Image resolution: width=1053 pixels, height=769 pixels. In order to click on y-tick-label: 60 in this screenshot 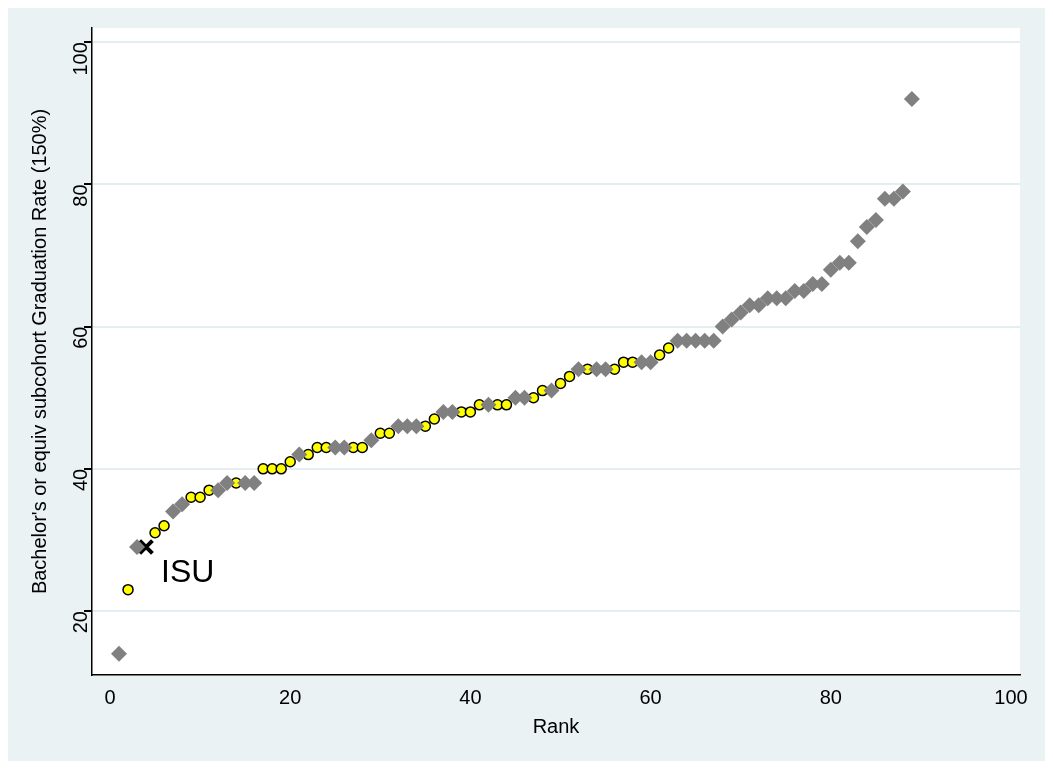, I will do `click(79, 337)`.